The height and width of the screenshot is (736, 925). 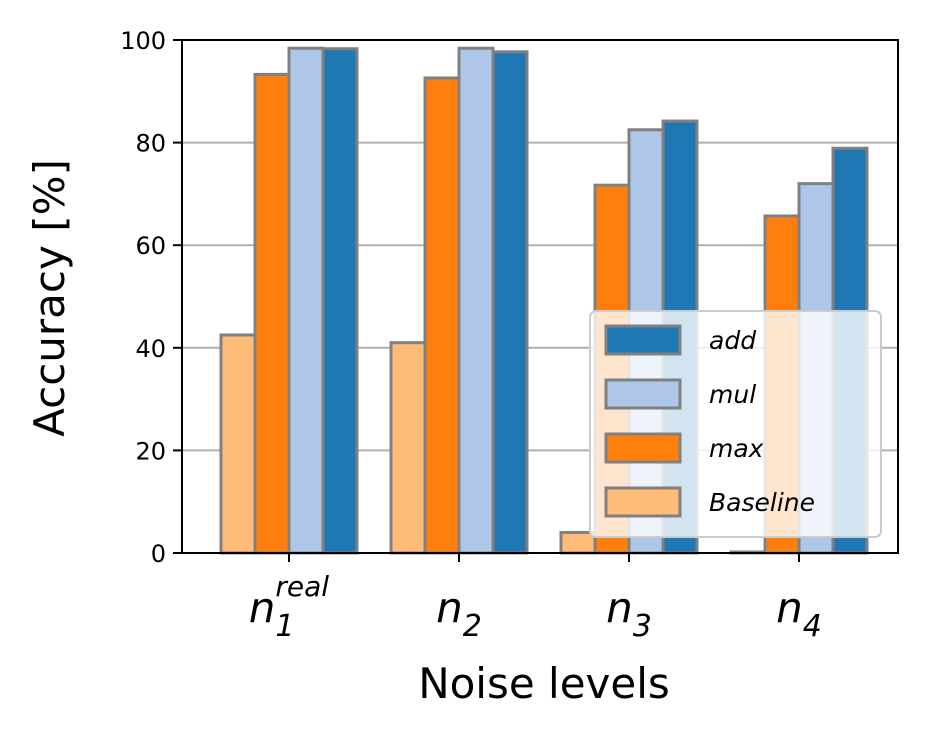 I want to click on legend: add mul max Baseline, so click(x=735, y=424).